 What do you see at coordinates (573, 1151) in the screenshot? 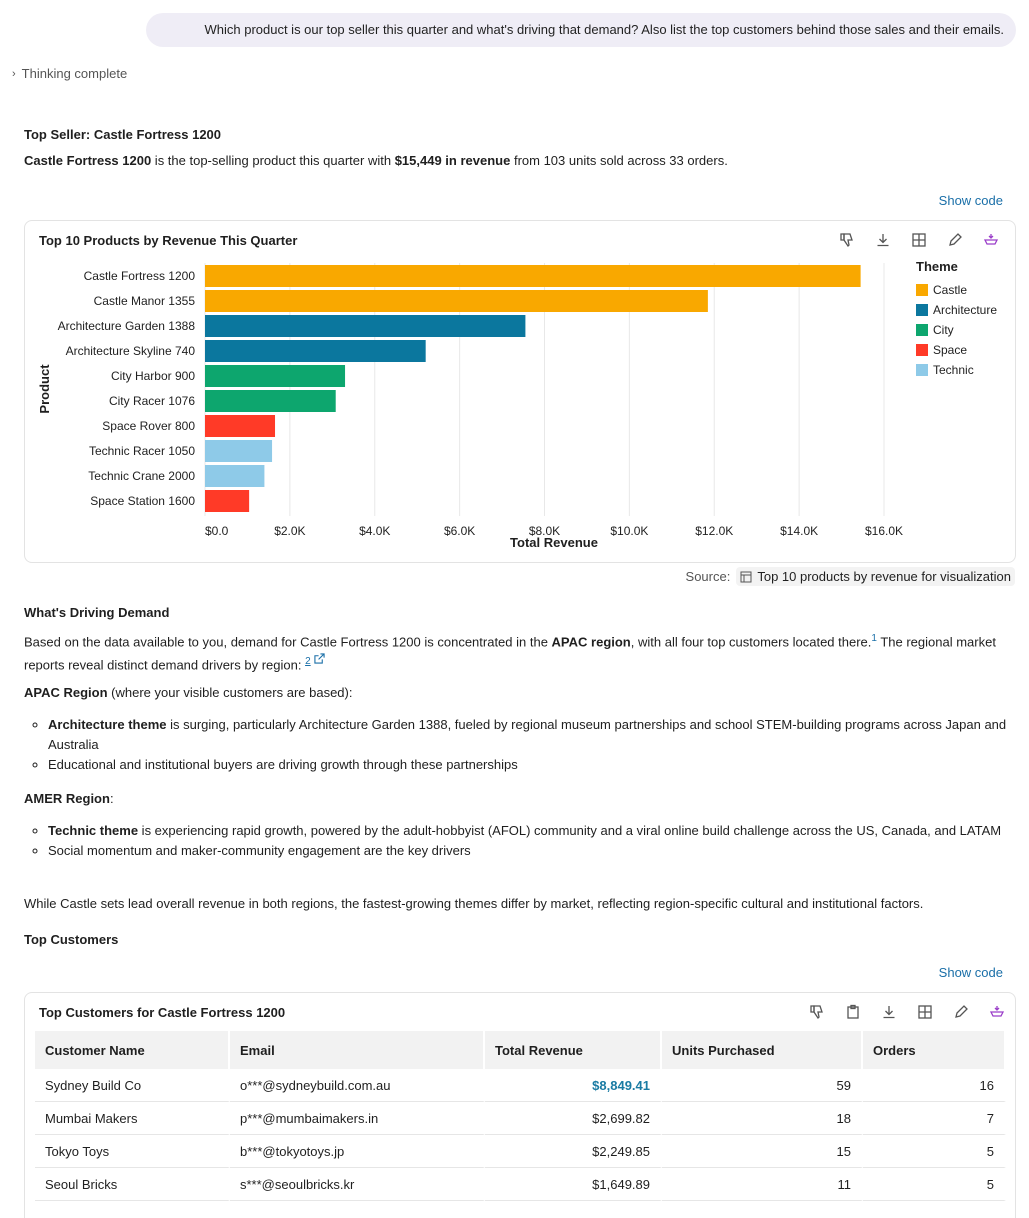
I see `cell-revenue: $2,249.85` at bounding box center [573, 1151].